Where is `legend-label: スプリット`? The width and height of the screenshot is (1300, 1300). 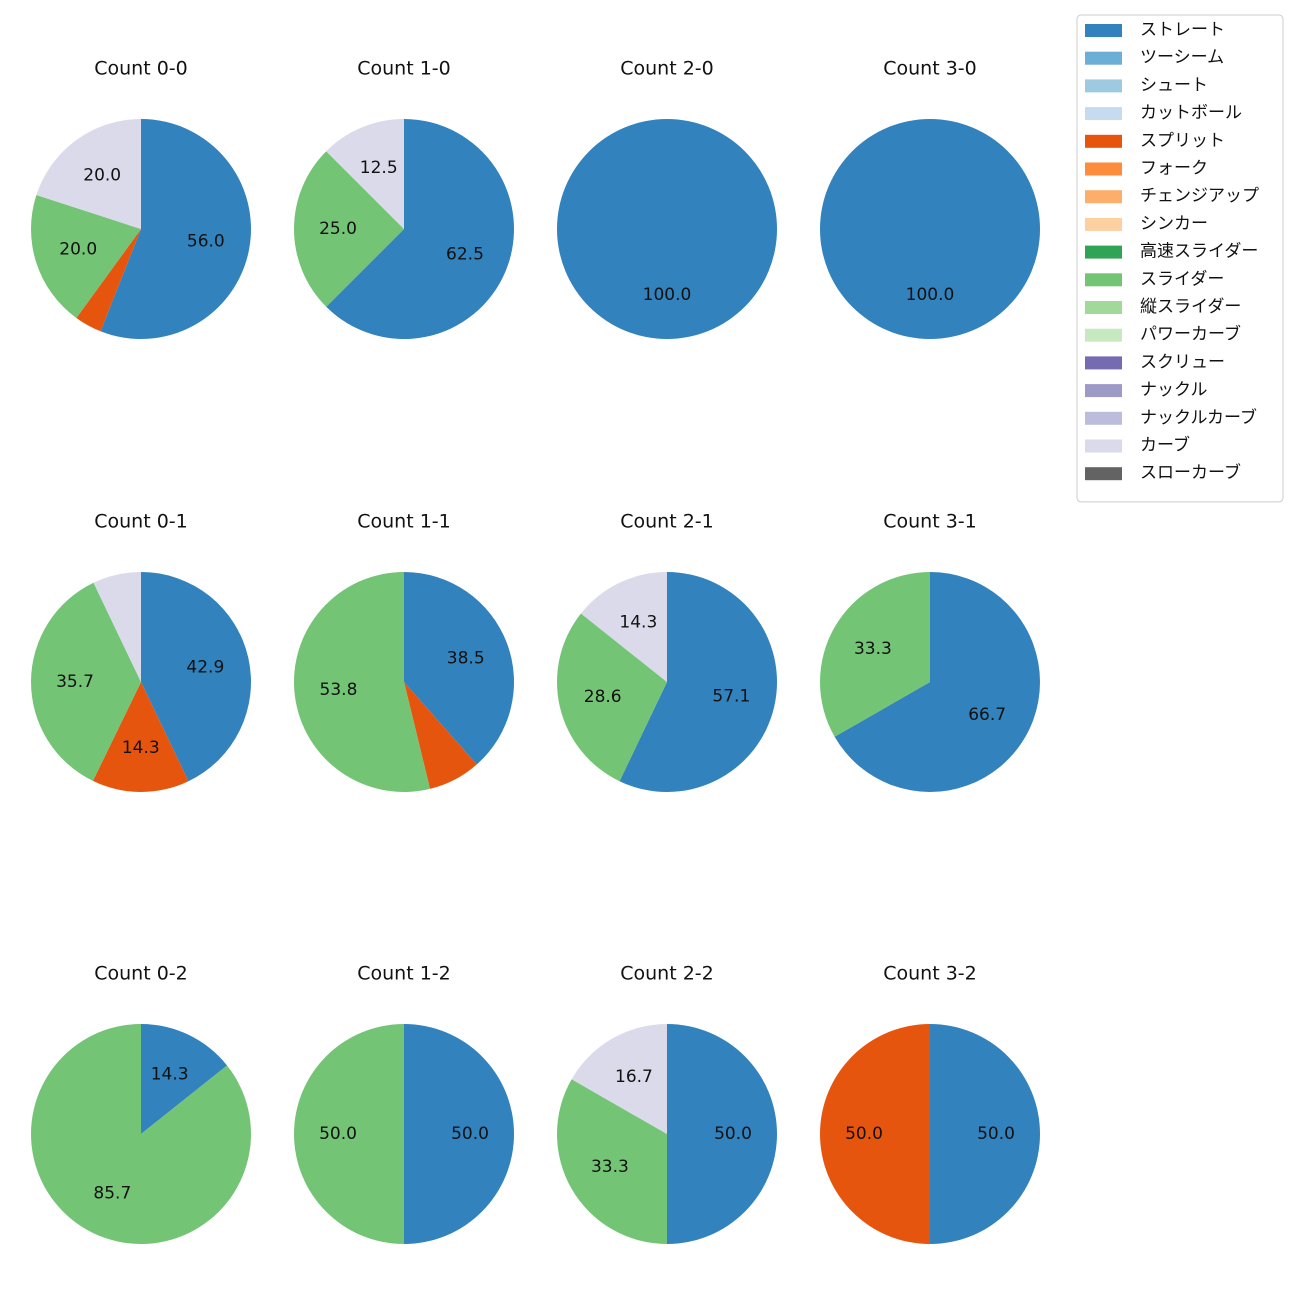 legend-label: スプリット is located at coordinates (1182, 141).